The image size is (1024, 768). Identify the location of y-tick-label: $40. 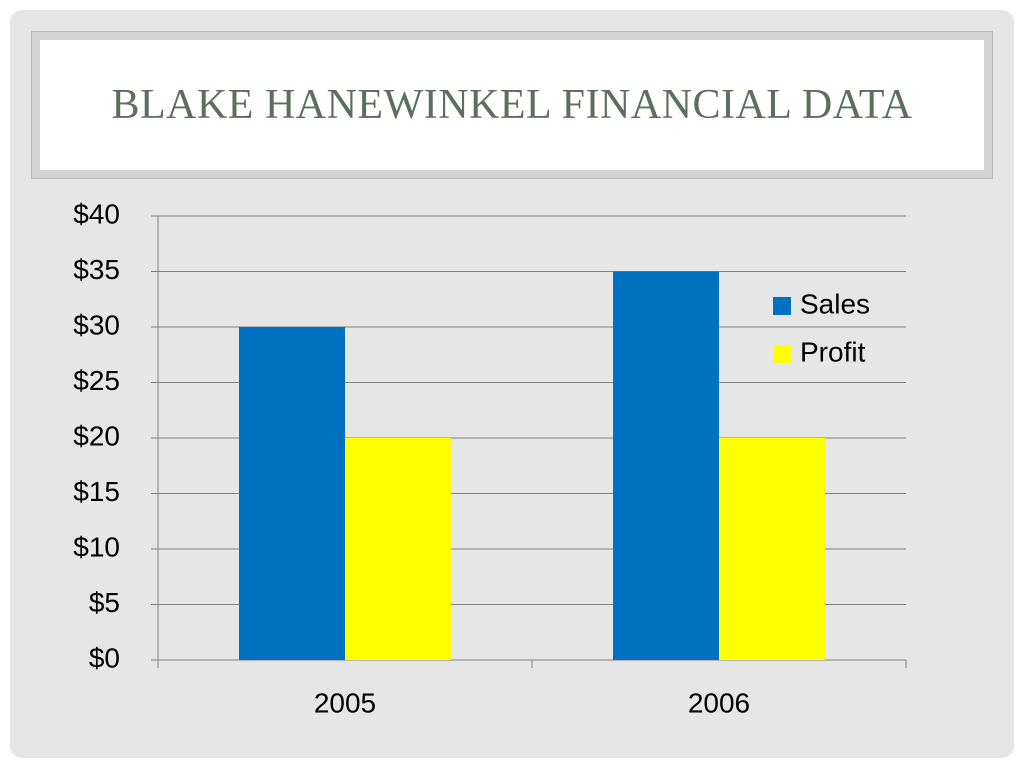
(96, 213).